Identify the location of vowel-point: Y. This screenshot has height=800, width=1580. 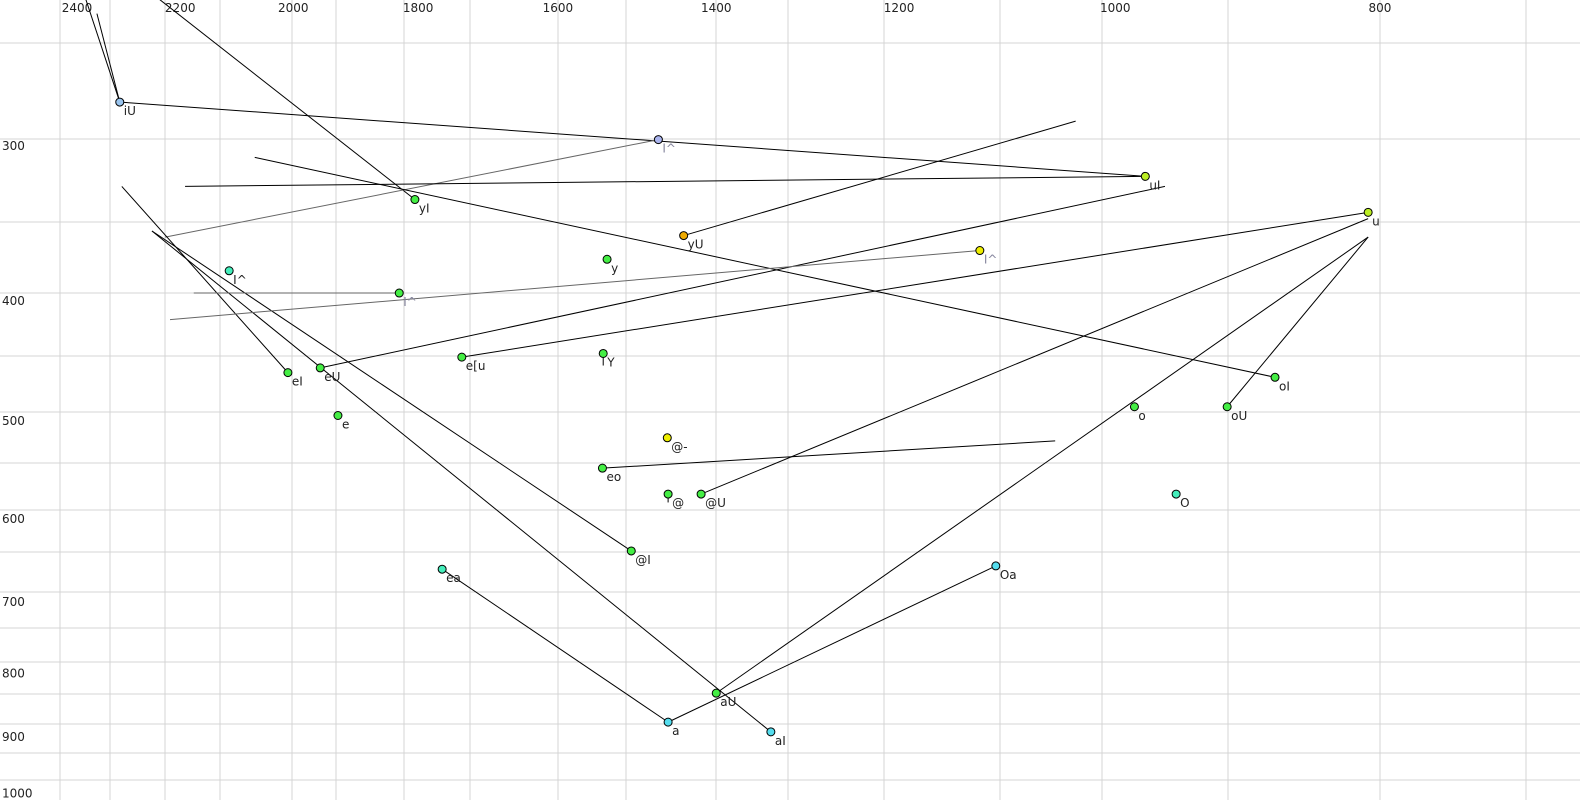
(606, 358).